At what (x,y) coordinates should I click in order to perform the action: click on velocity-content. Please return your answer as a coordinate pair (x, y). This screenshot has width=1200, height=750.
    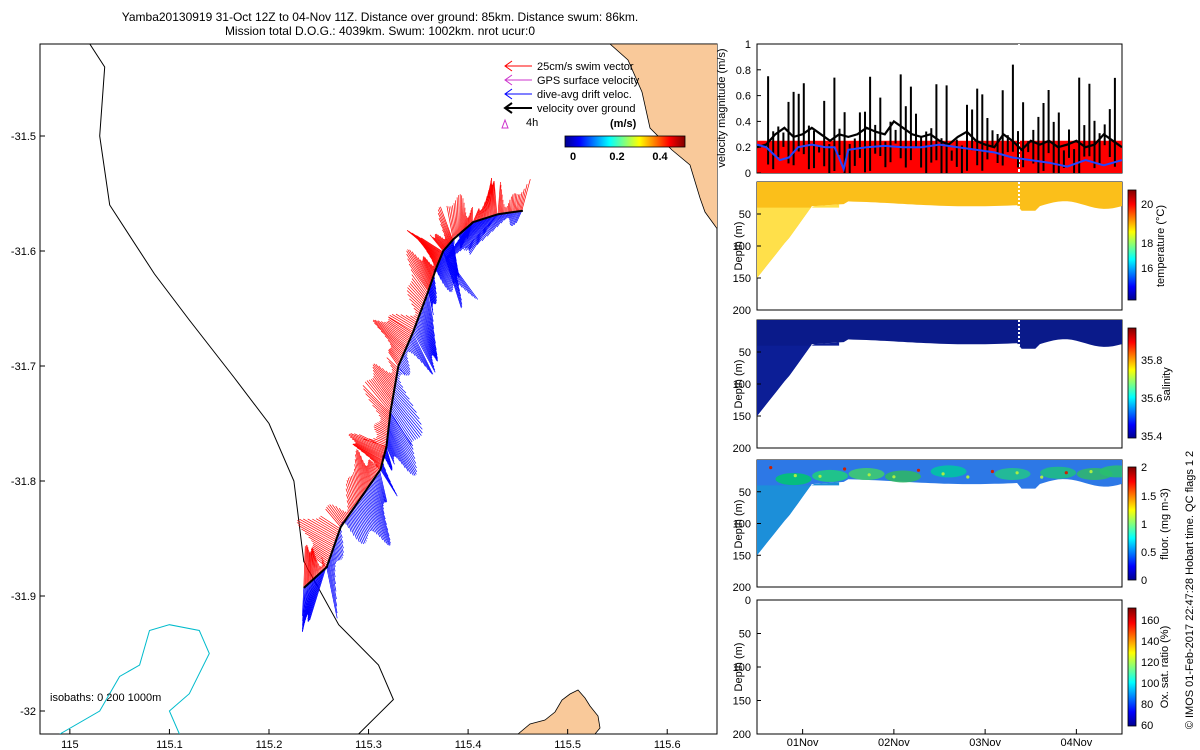
    Looking at the image, I should click on (939, 108).